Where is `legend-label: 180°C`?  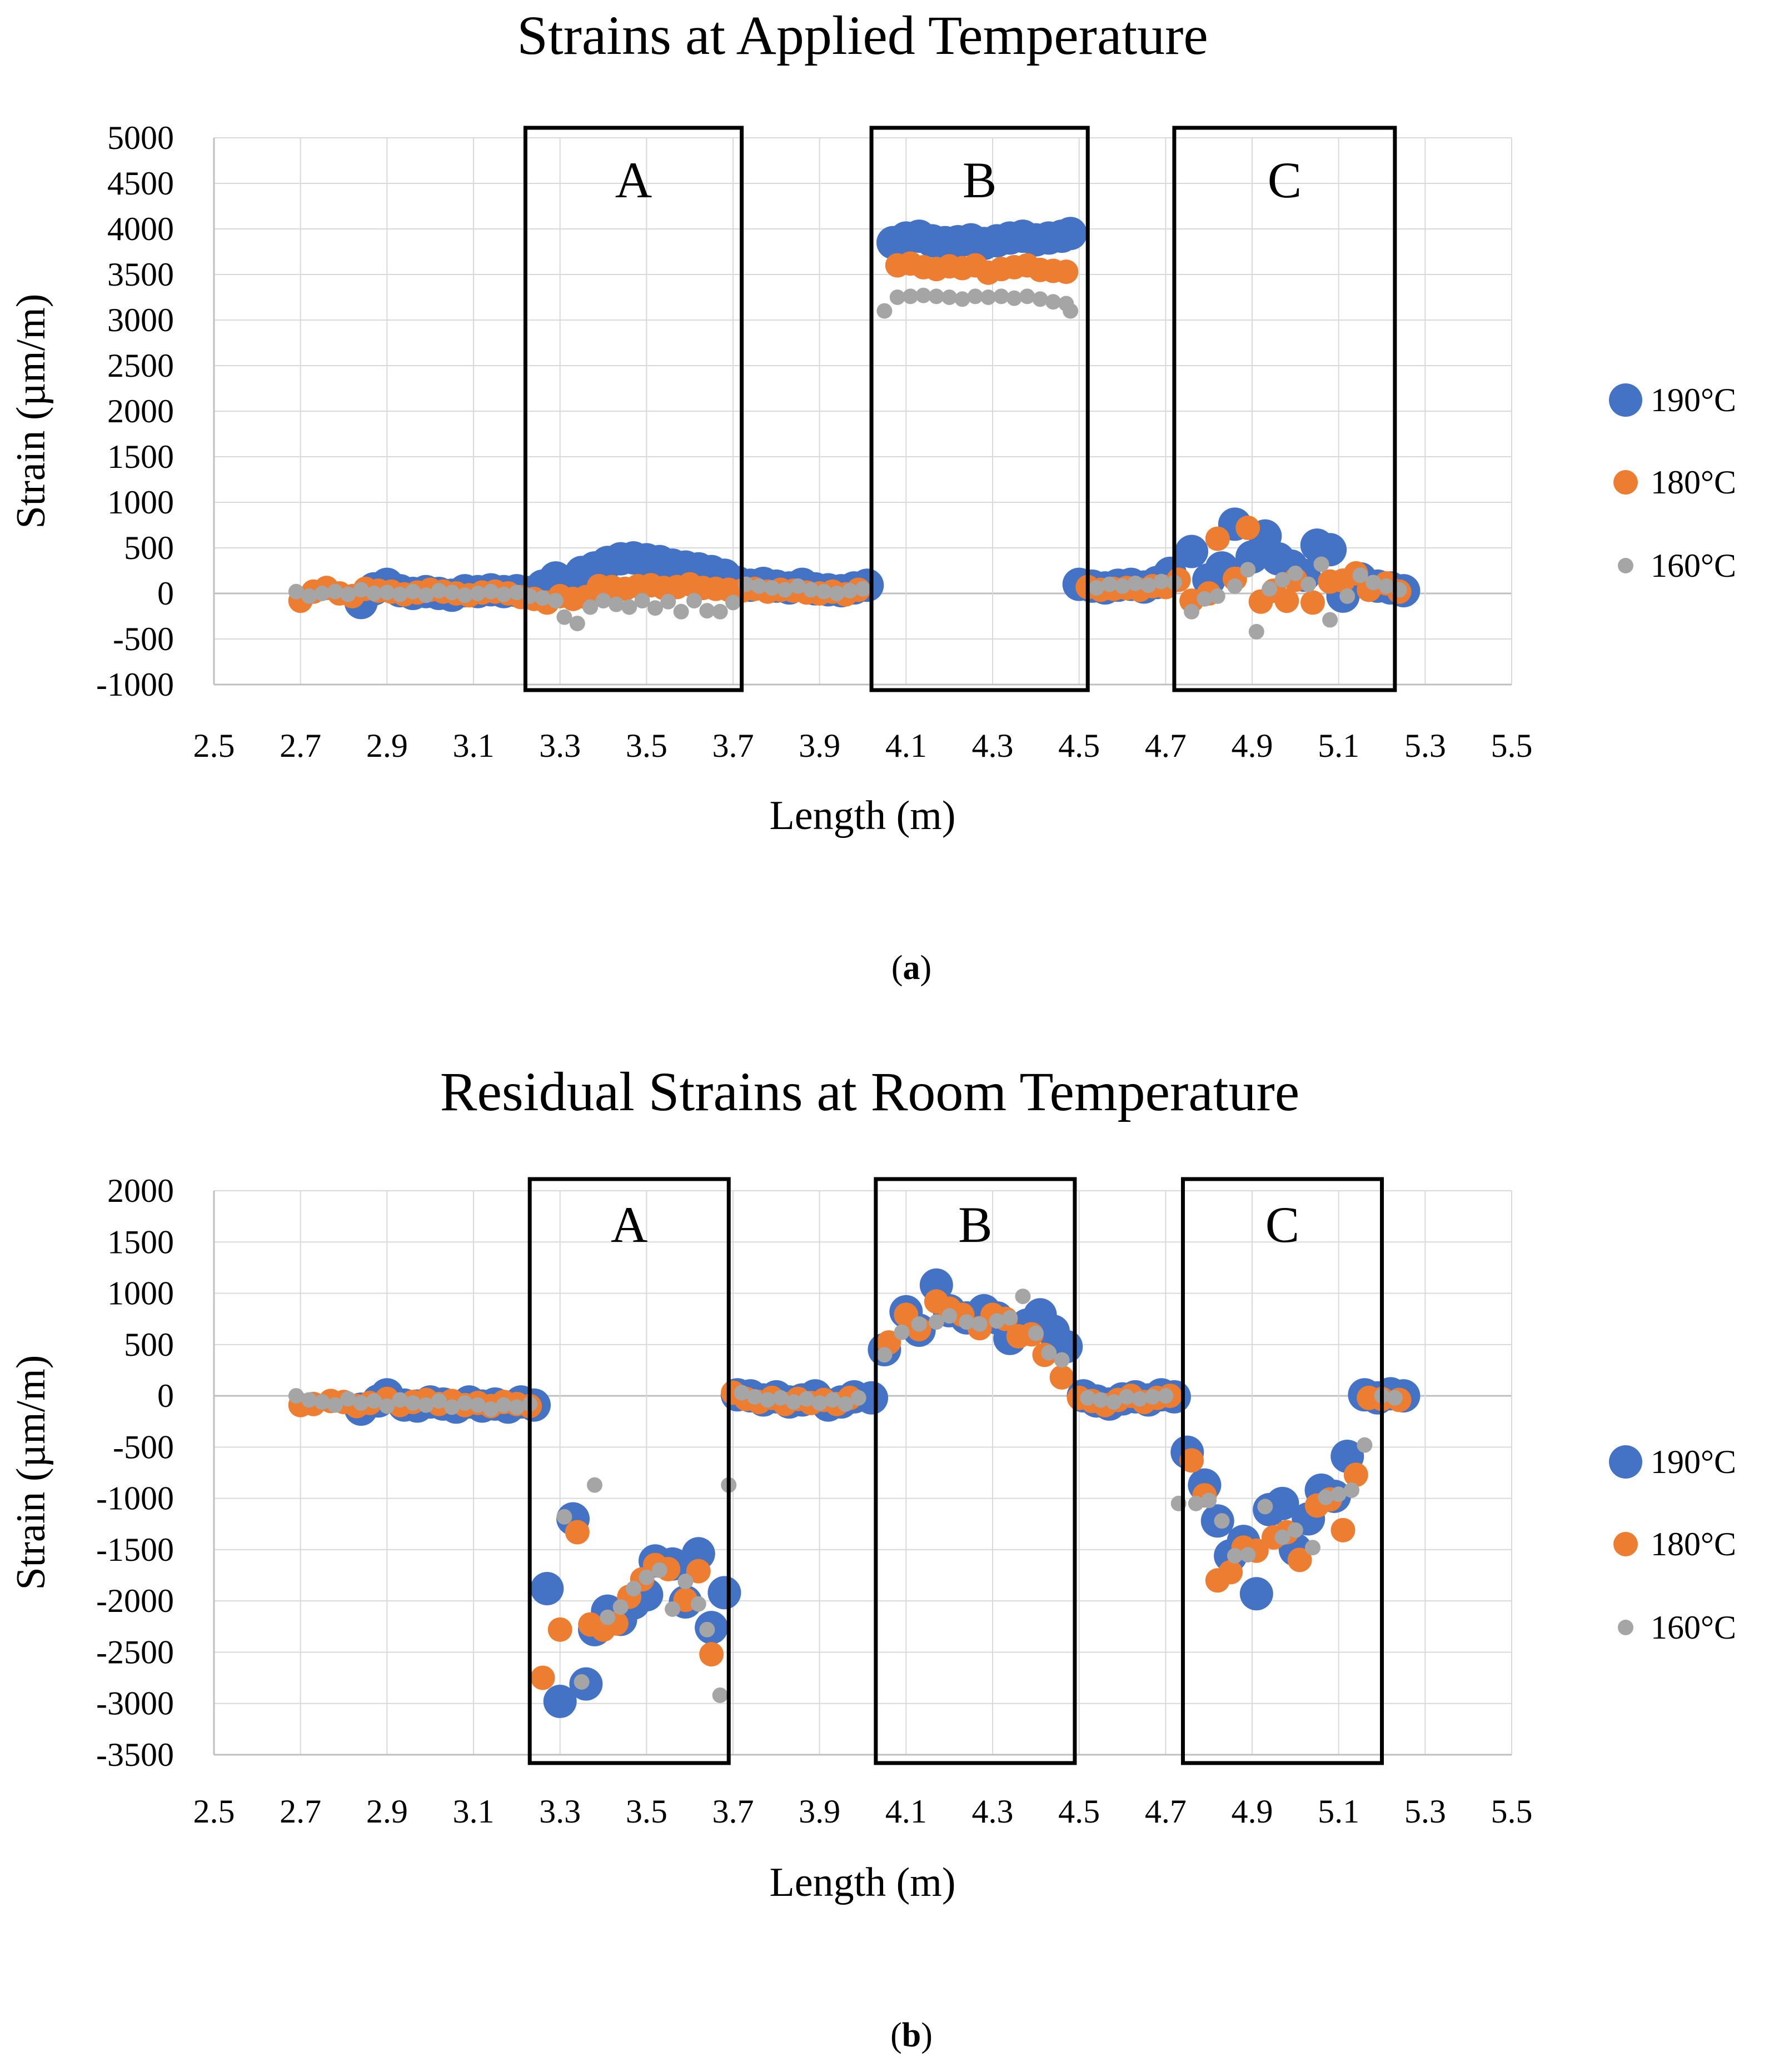 legend-label: 180°C is located at coordinates (1694, 482).